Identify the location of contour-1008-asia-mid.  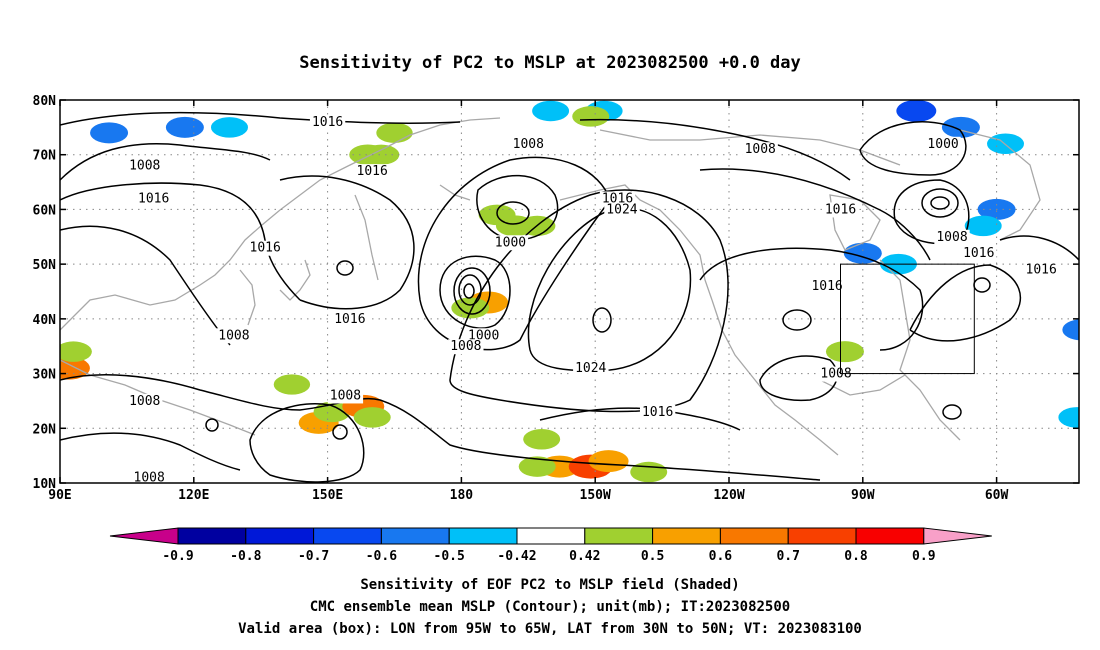
(145, 285).